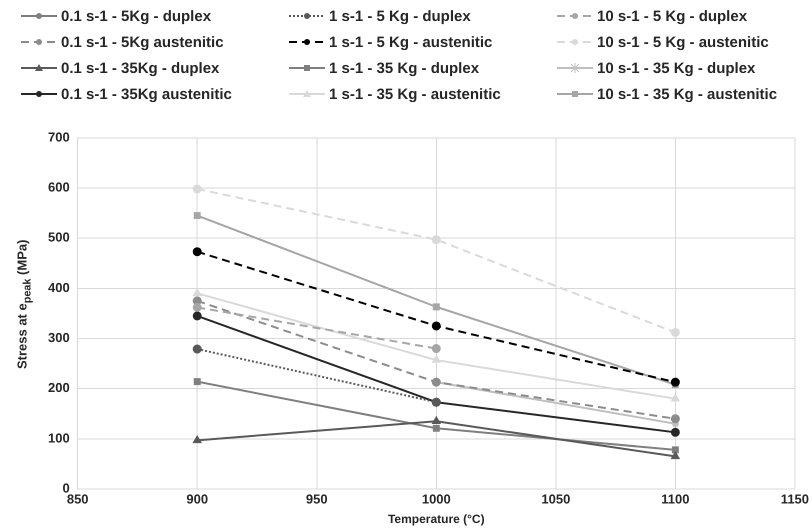 The width and height of the screenshot is (812, 531). What do you see at coordinates (683, 42) in the screenshot?
I see `legend-label: 10 s-1 - 5 Kg - austenitic` at bounding box center [683, 42].